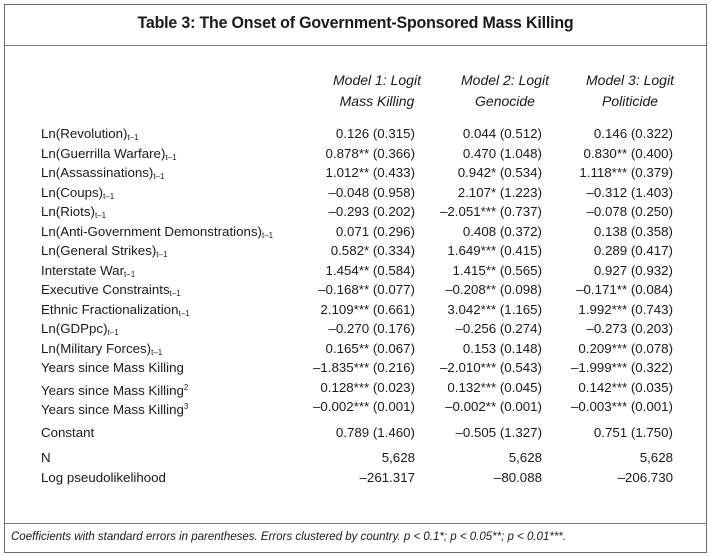 The height and width of the screenshot is (557, 711). Describe the element at coordinates (493, 289) in the screenshot. I see `model-2-cell: –0.208** (0.098)` at that location.